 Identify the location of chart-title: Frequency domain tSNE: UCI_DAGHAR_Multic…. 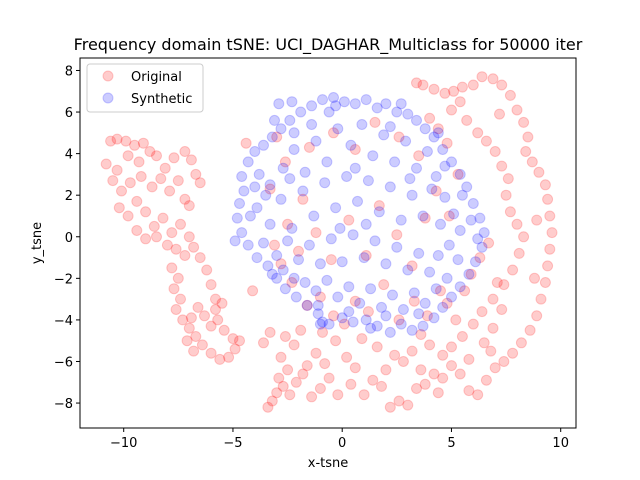
(328, 45).